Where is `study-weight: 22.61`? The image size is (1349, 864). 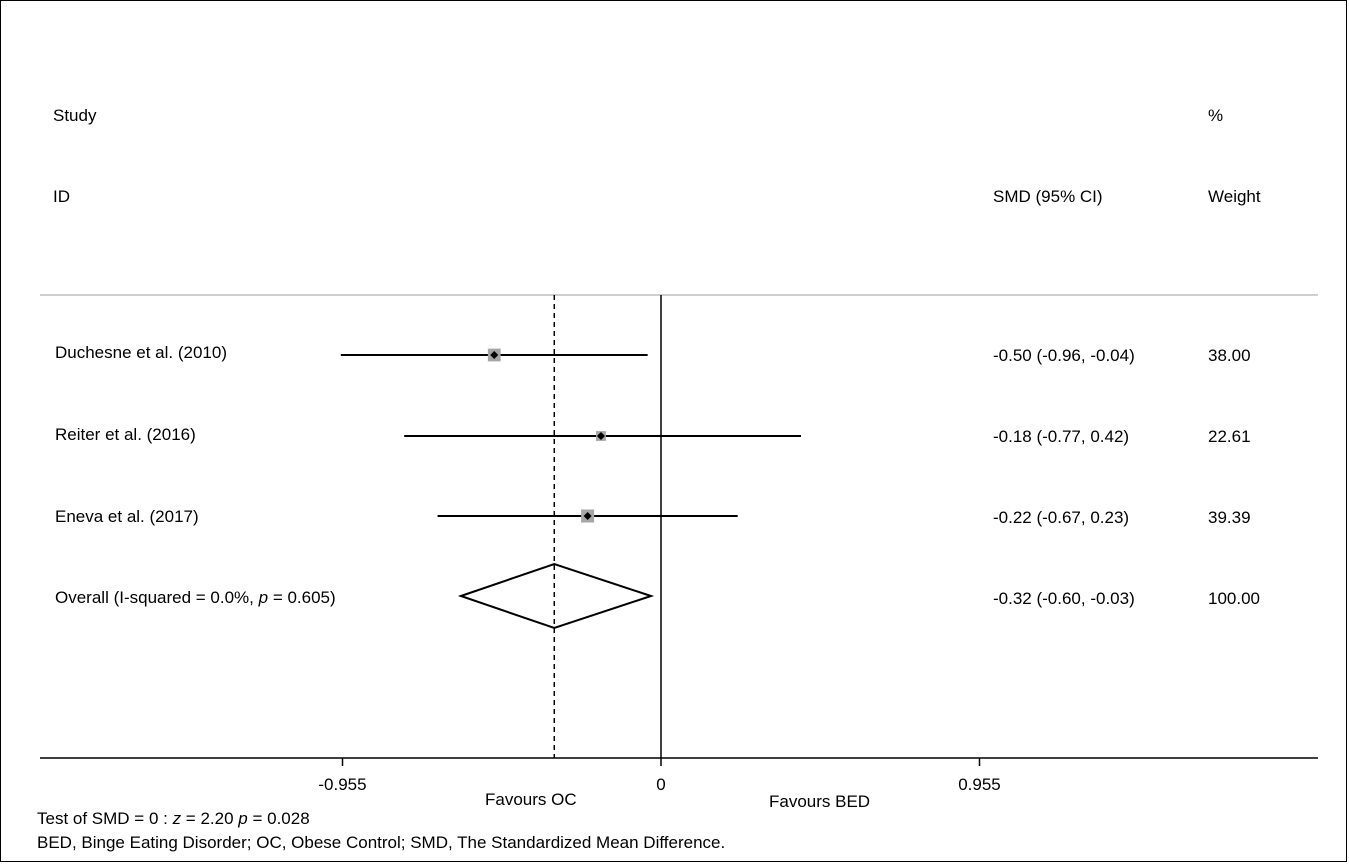
study-weight: 22.61 is located at coordinates (1229, 436).